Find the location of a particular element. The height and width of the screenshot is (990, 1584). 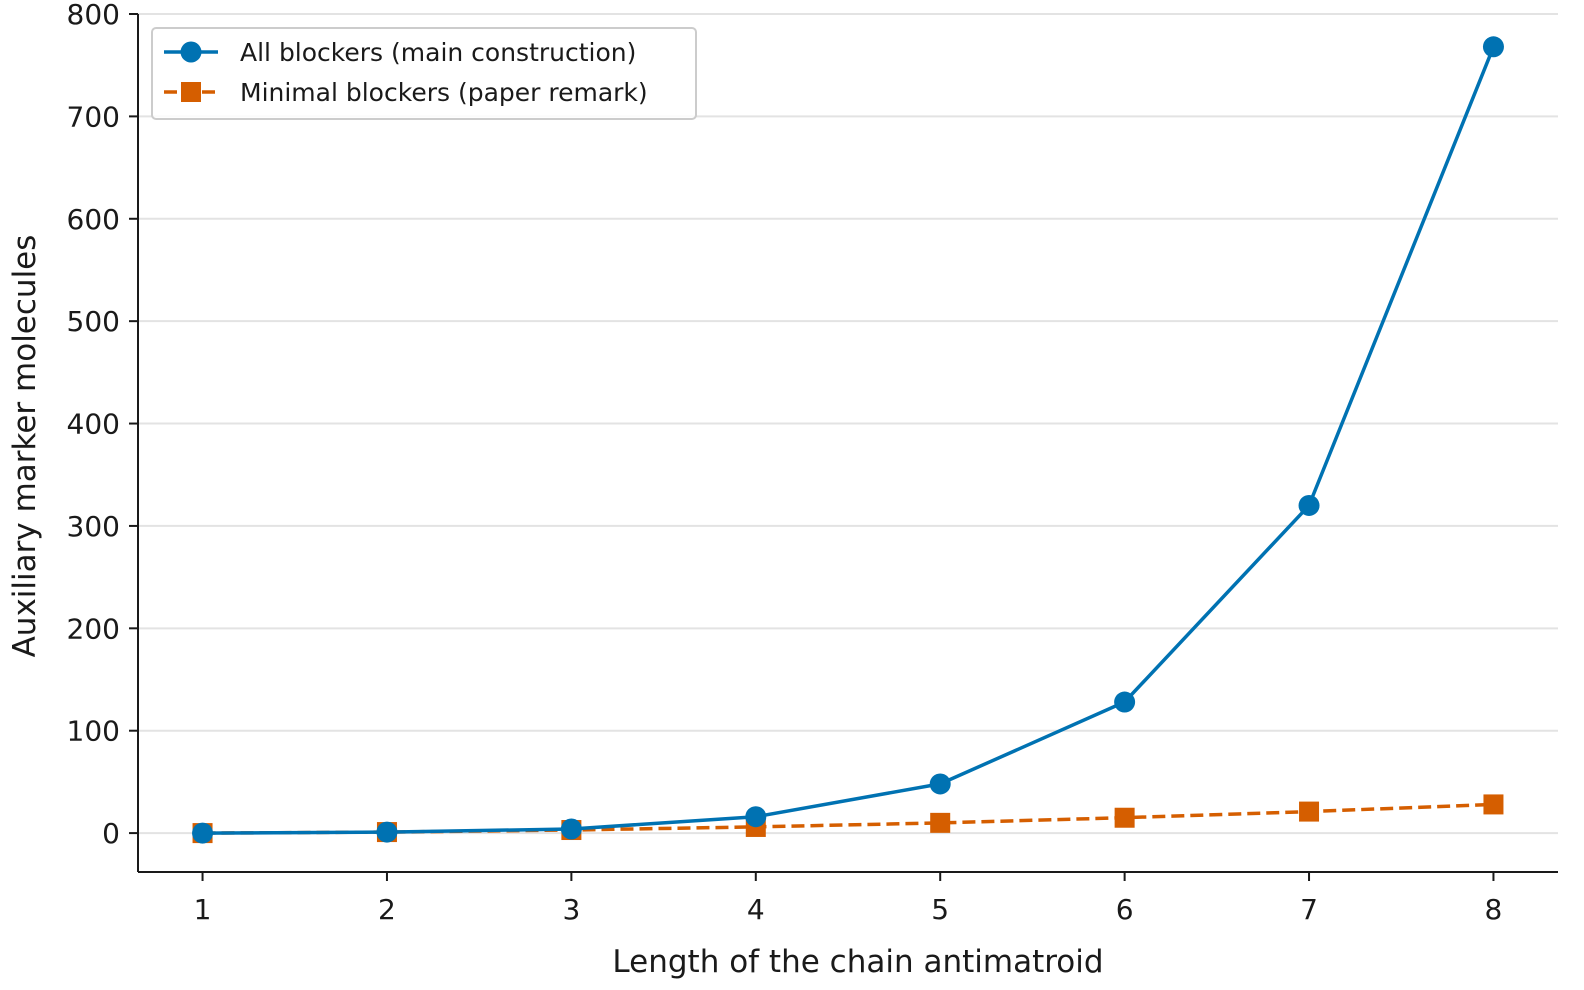

y-tick-label: 300 is located at coordinates (93, 526).